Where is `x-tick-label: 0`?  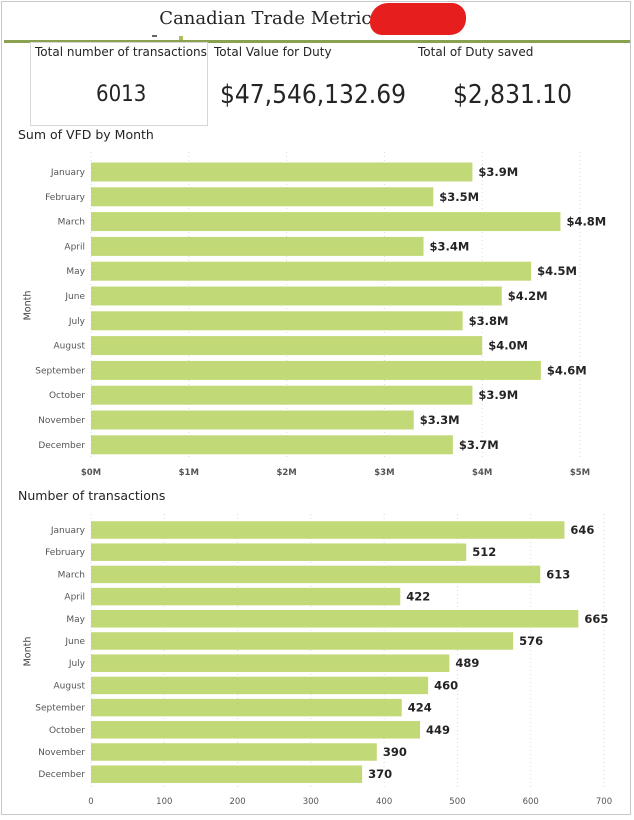 x-tick-label: 0 is located at coordinates (90, 802).